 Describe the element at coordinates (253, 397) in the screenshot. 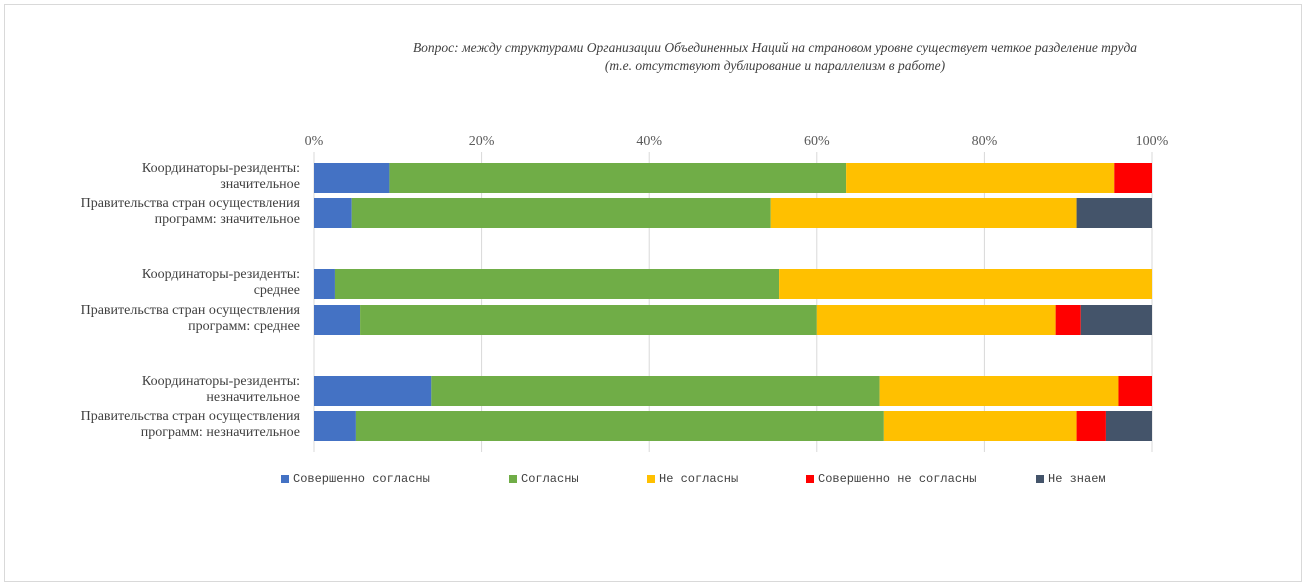

I see `y-category-label-line: незначительное` at that location.